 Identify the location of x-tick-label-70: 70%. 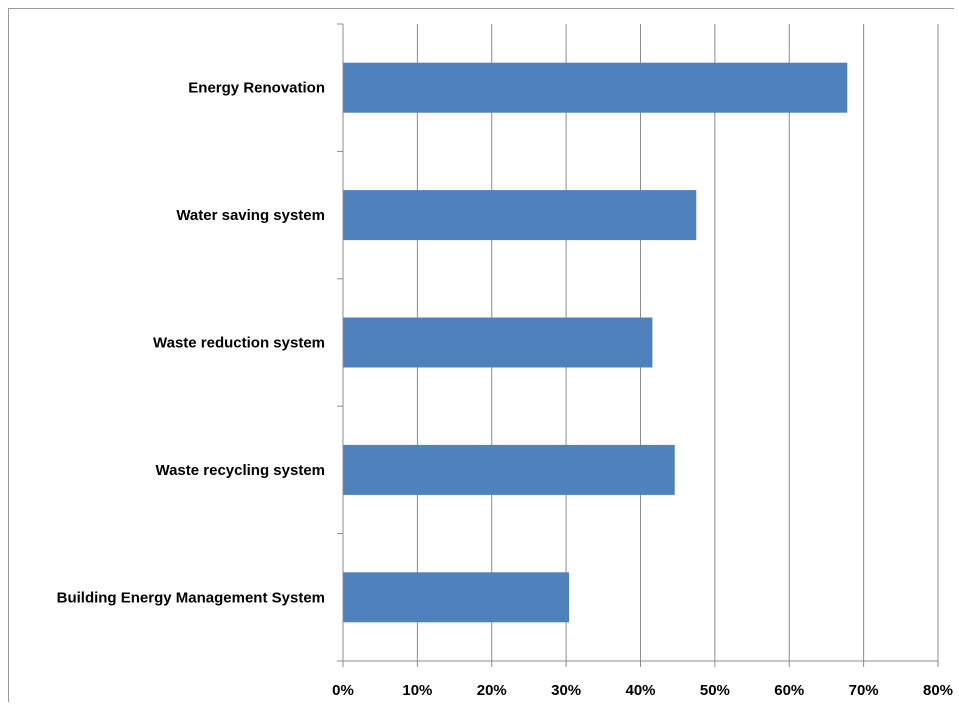
(864, 690).